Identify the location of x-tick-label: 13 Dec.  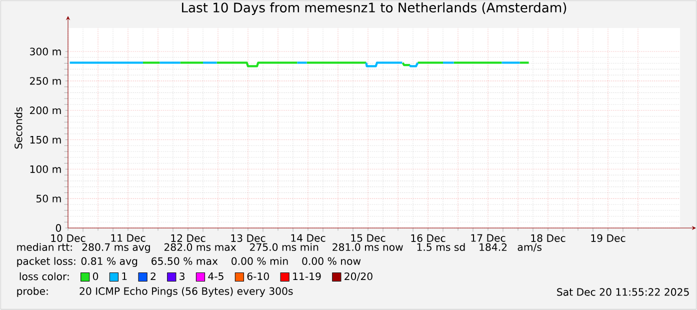
(248, 238).